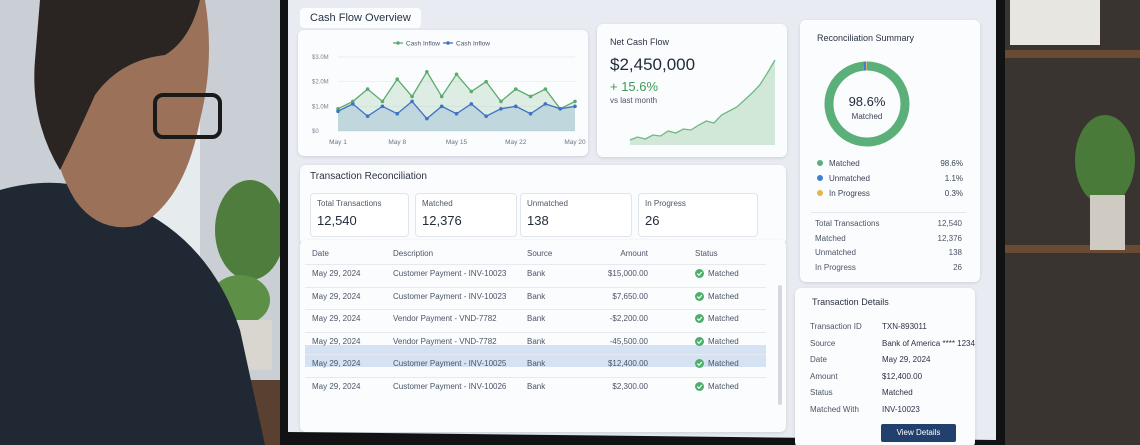  I want to click on detail-value: INV-10023, so click(901, 409).